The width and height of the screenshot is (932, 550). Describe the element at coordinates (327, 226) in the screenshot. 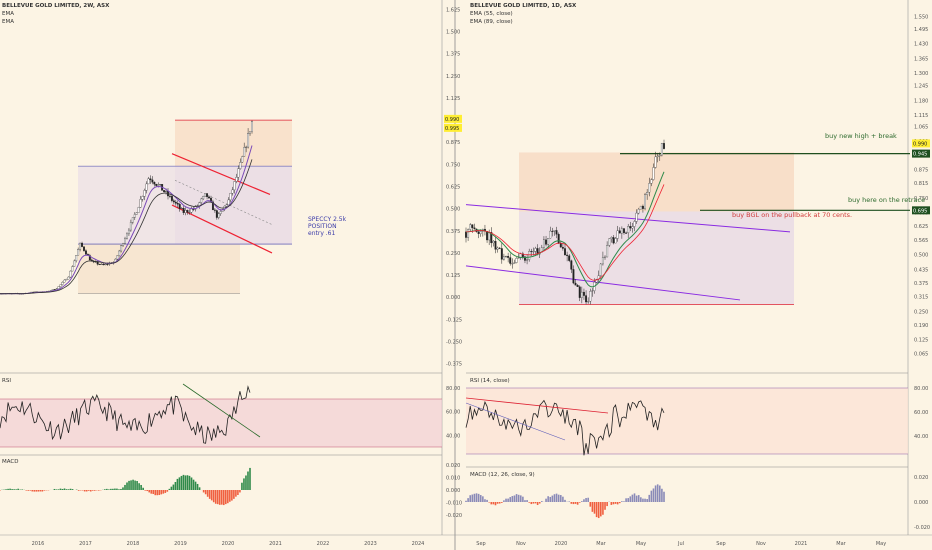

I see `position-note: SPECCY 2.5k POSITION entry .61` at that location.